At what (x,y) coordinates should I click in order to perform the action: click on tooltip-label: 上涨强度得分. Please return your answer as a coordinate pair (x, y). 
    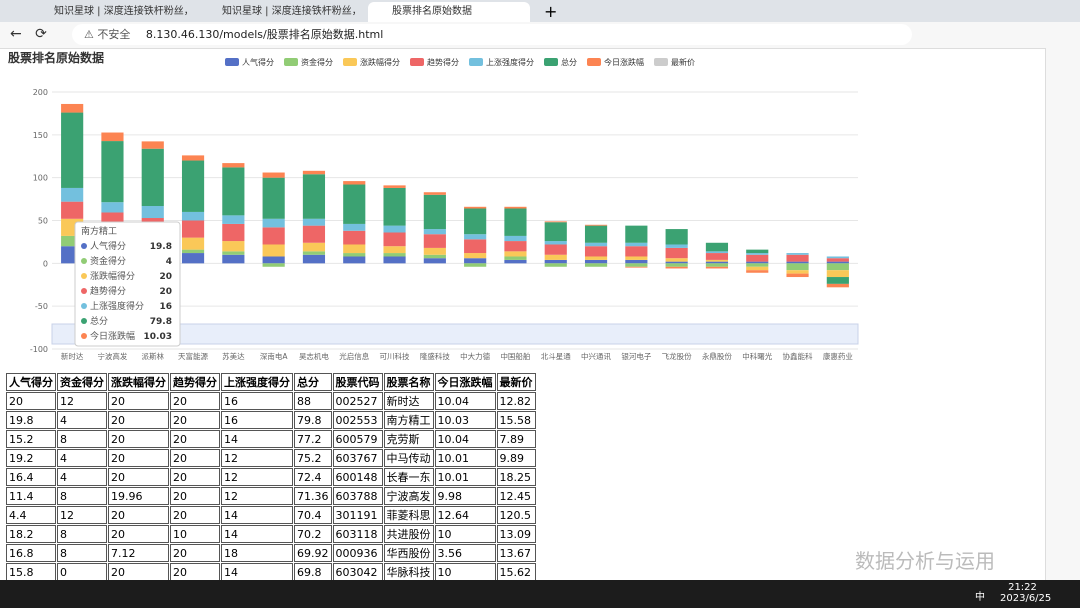
    Looking at the image, I should click on (117, 306).